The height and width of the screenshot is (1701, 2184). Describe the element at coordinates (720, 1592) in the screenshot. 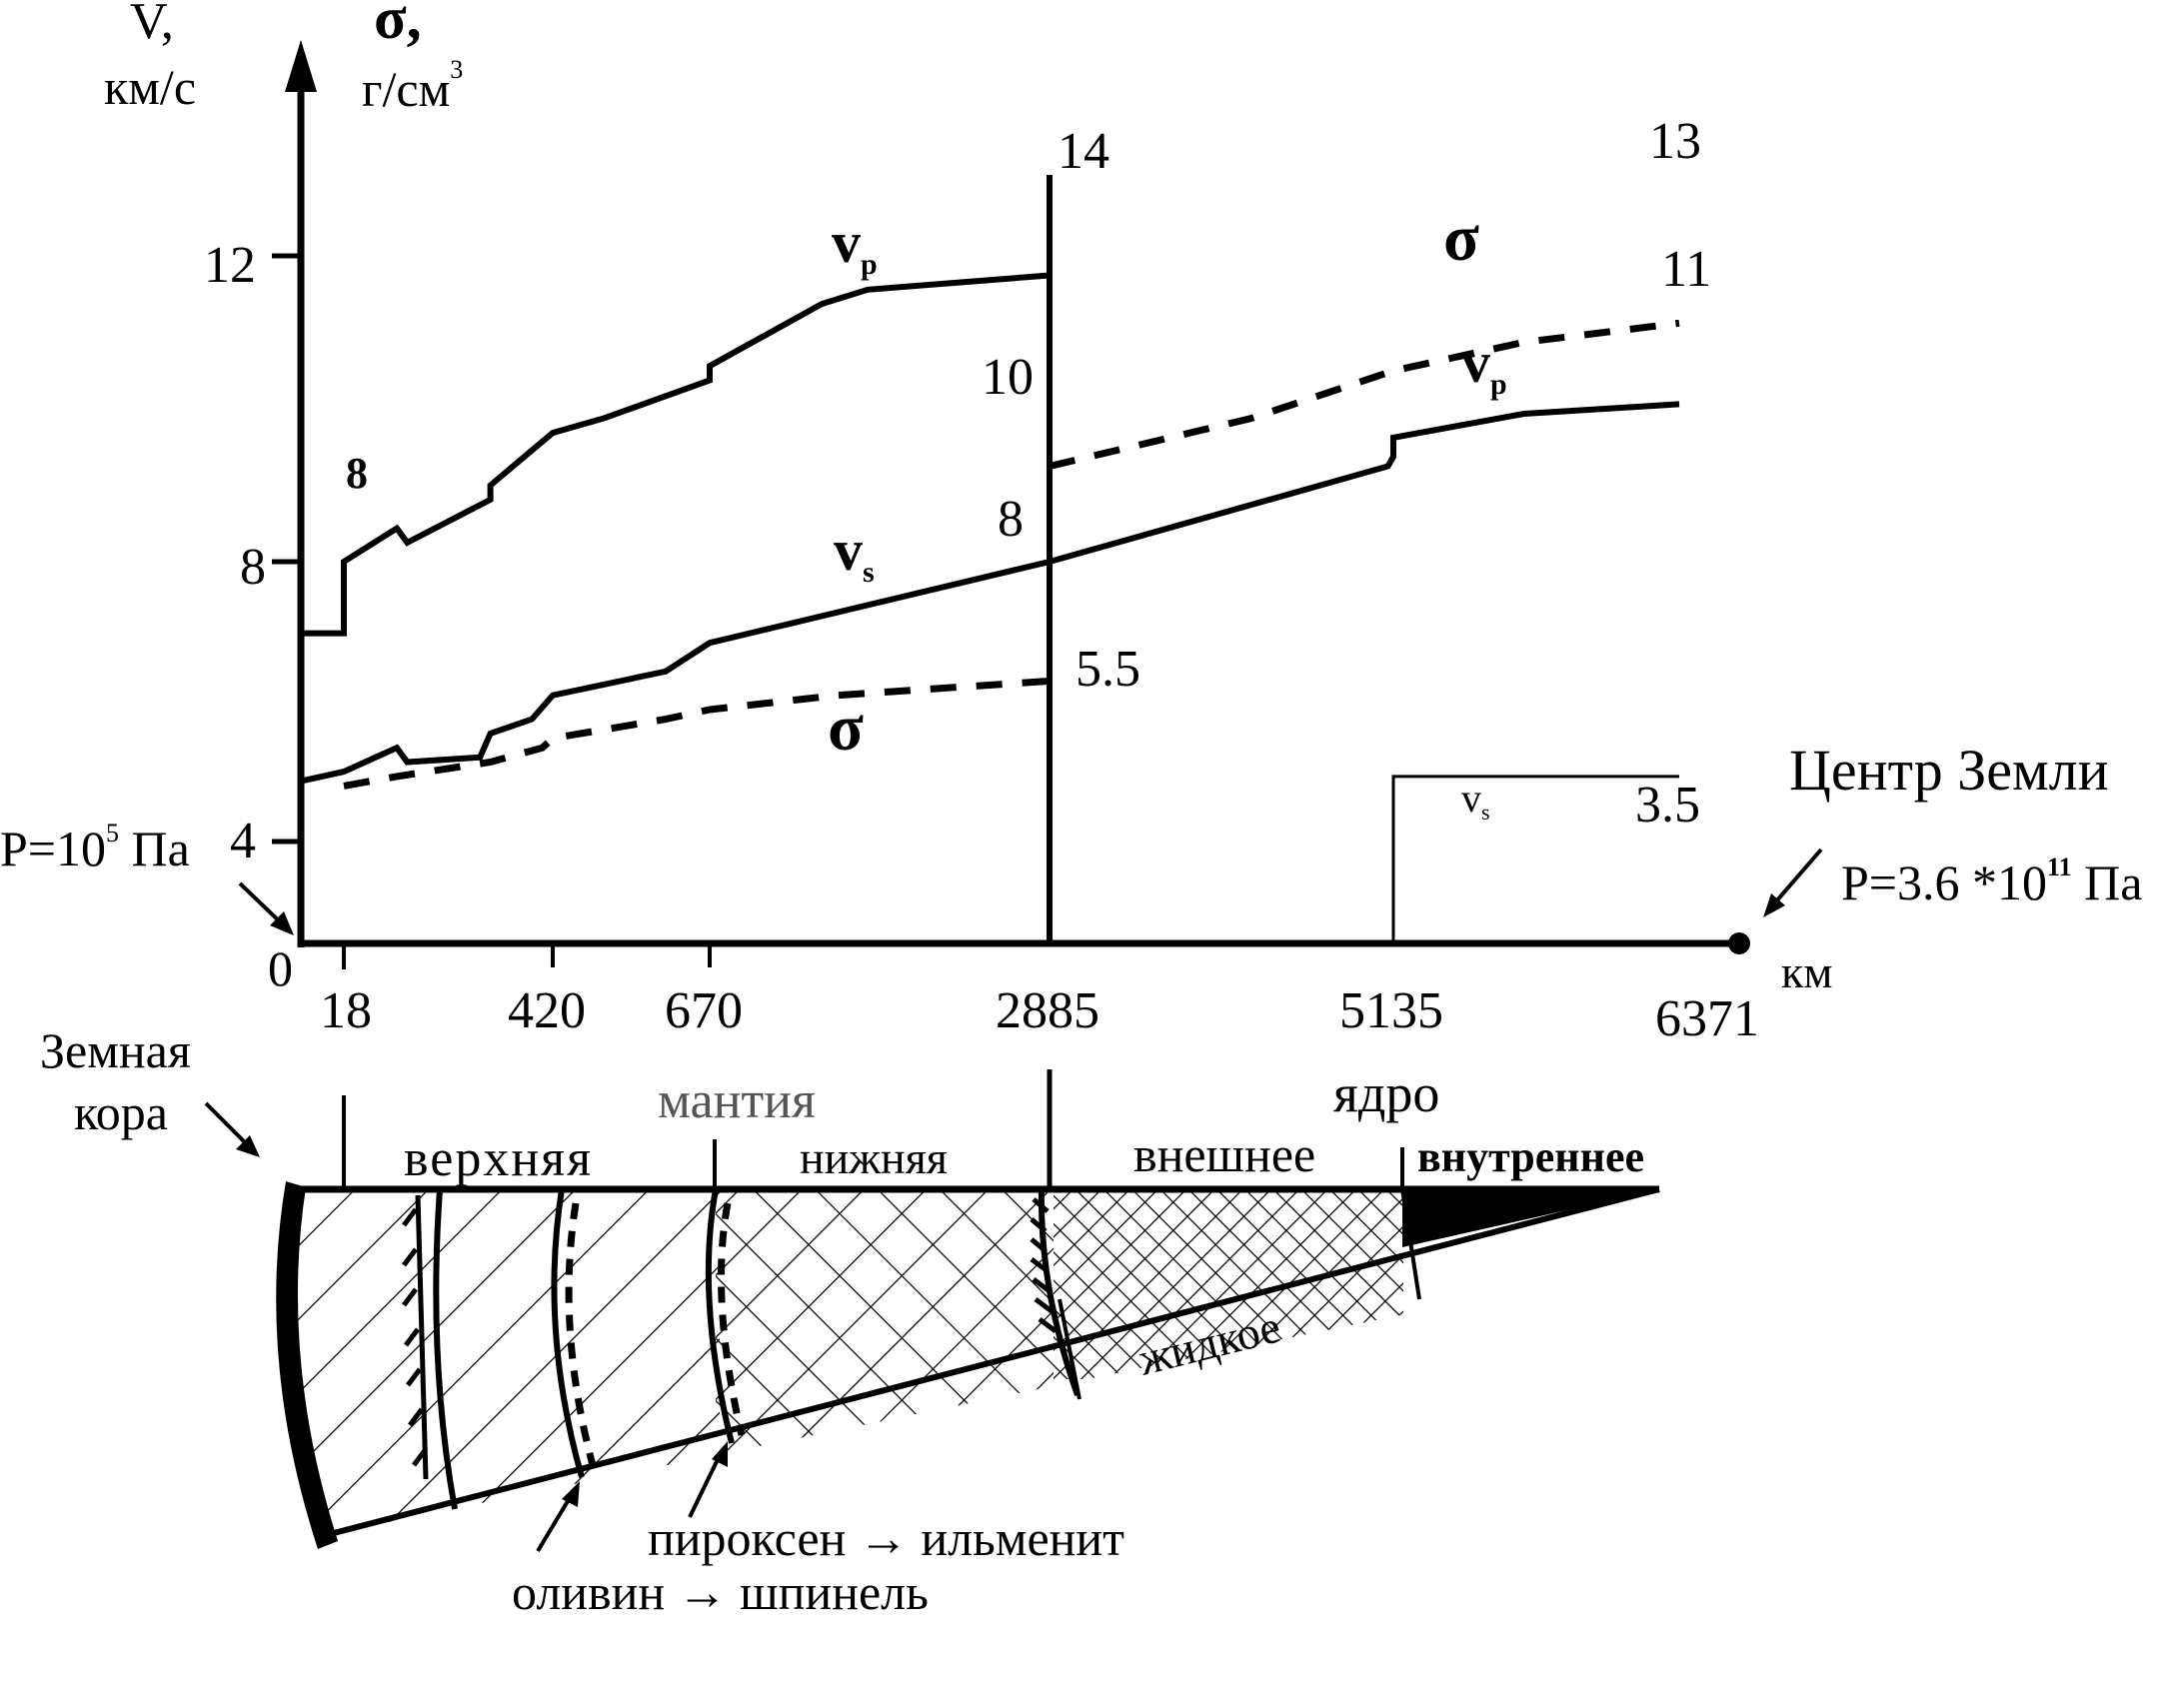

I see `olivine-transition-label: оливин → шпинель` at that location.